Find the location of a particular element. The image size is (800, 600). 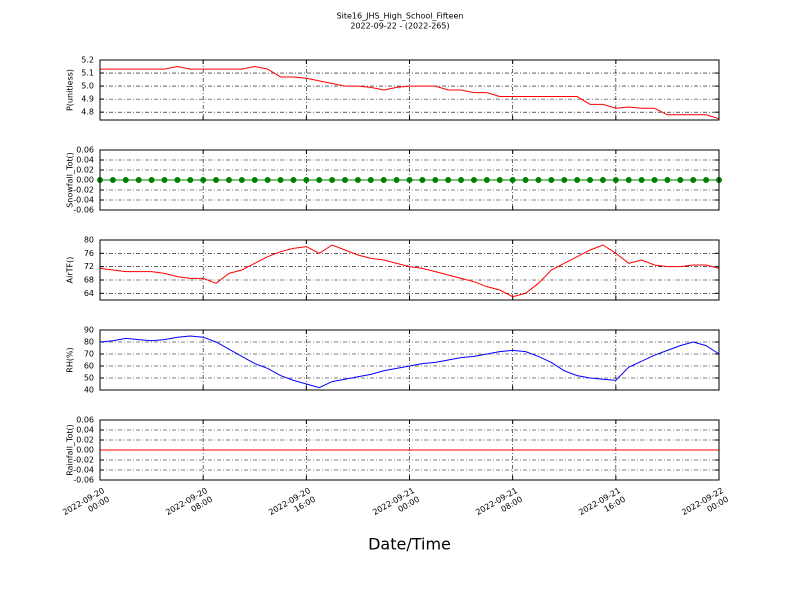

y-tick-label: 60 is located at coordinates (89, 366).